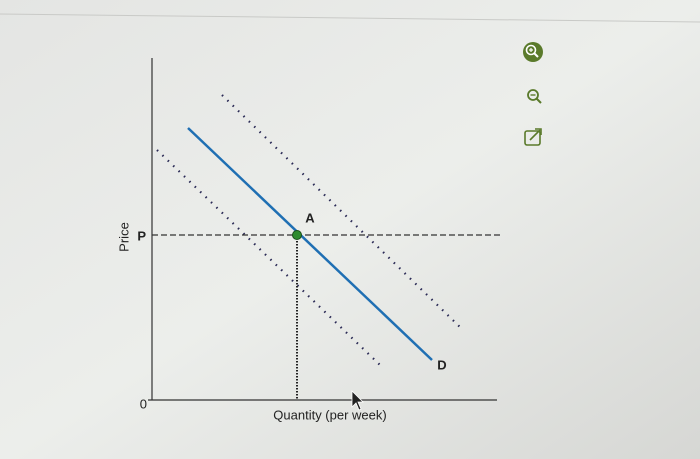 The image size is (700, 459). What do you see at coordinates (533, 137) in the screenshot?
I see `open-external-button` at bounding box center [533, 137].